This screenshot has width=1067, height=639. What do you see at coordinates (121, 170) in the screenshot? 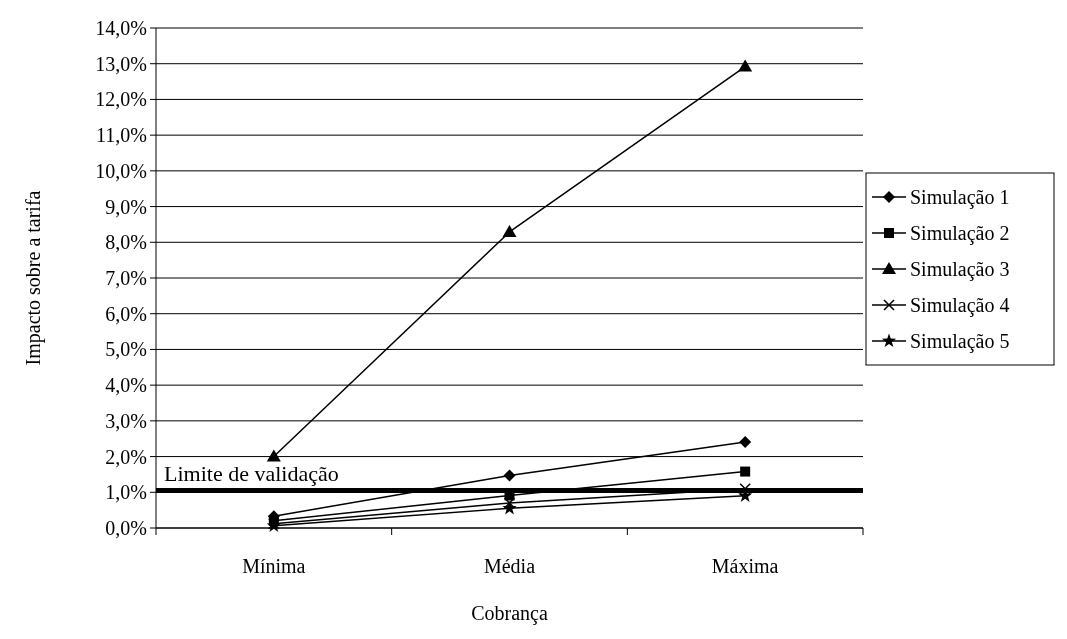
I see `y-tick-label: 10,0%` at bounding box center [121, 170].